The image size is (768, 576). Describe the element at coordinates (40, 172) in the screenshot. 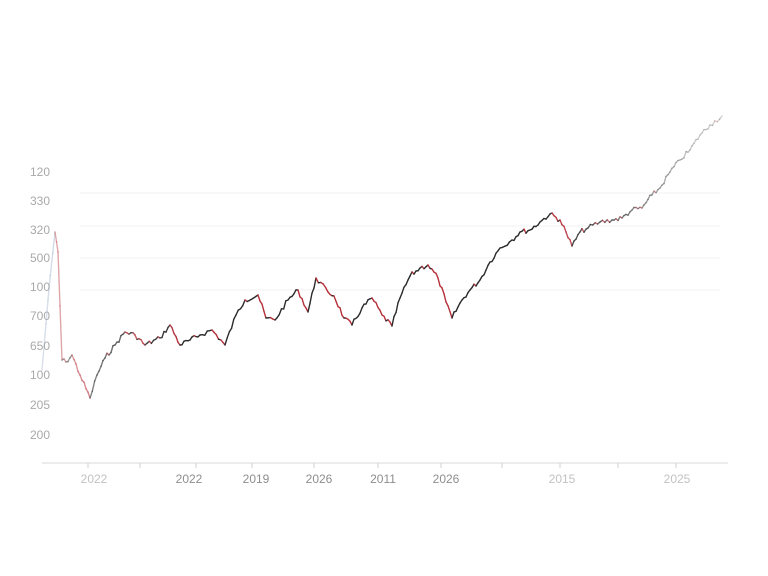

I see `y-tick-label: 120` at that location.